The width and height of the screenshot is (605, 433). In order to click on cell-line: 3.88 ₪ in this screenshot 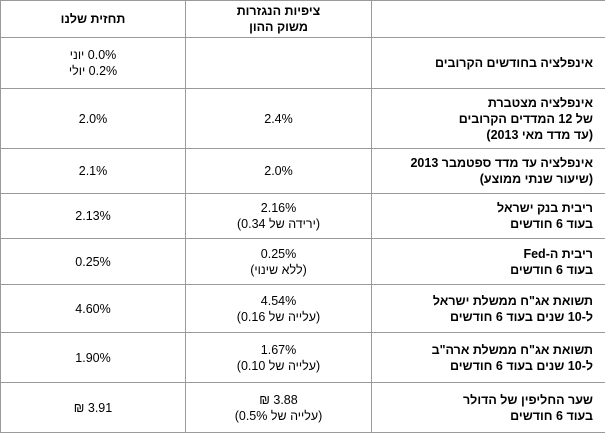, I will do `click(278, 400)`.